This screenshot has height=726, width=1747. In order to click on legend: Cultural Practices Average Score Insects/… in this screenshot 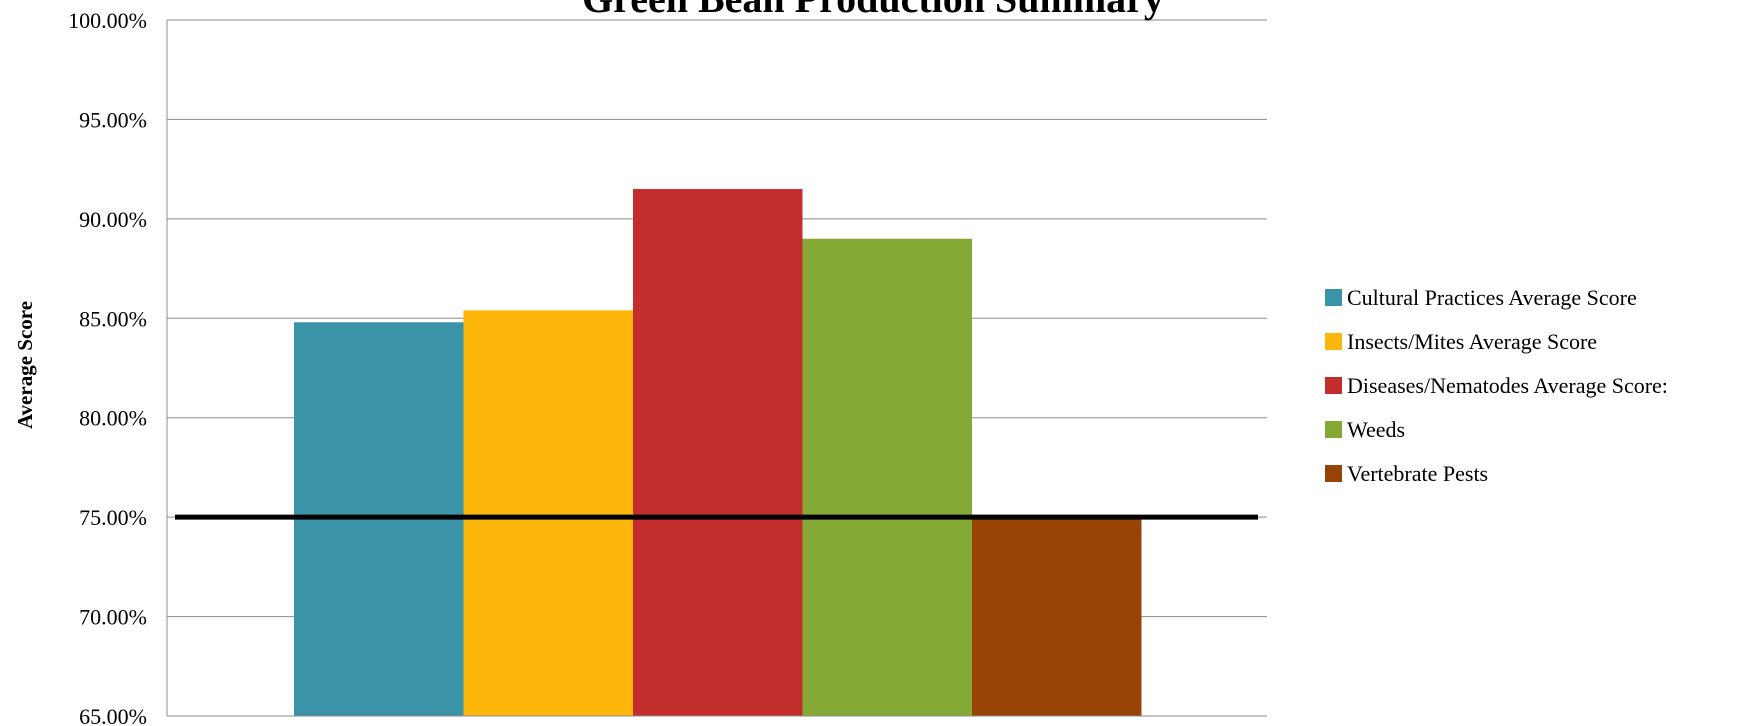, I will do `click(1496, 385)`.